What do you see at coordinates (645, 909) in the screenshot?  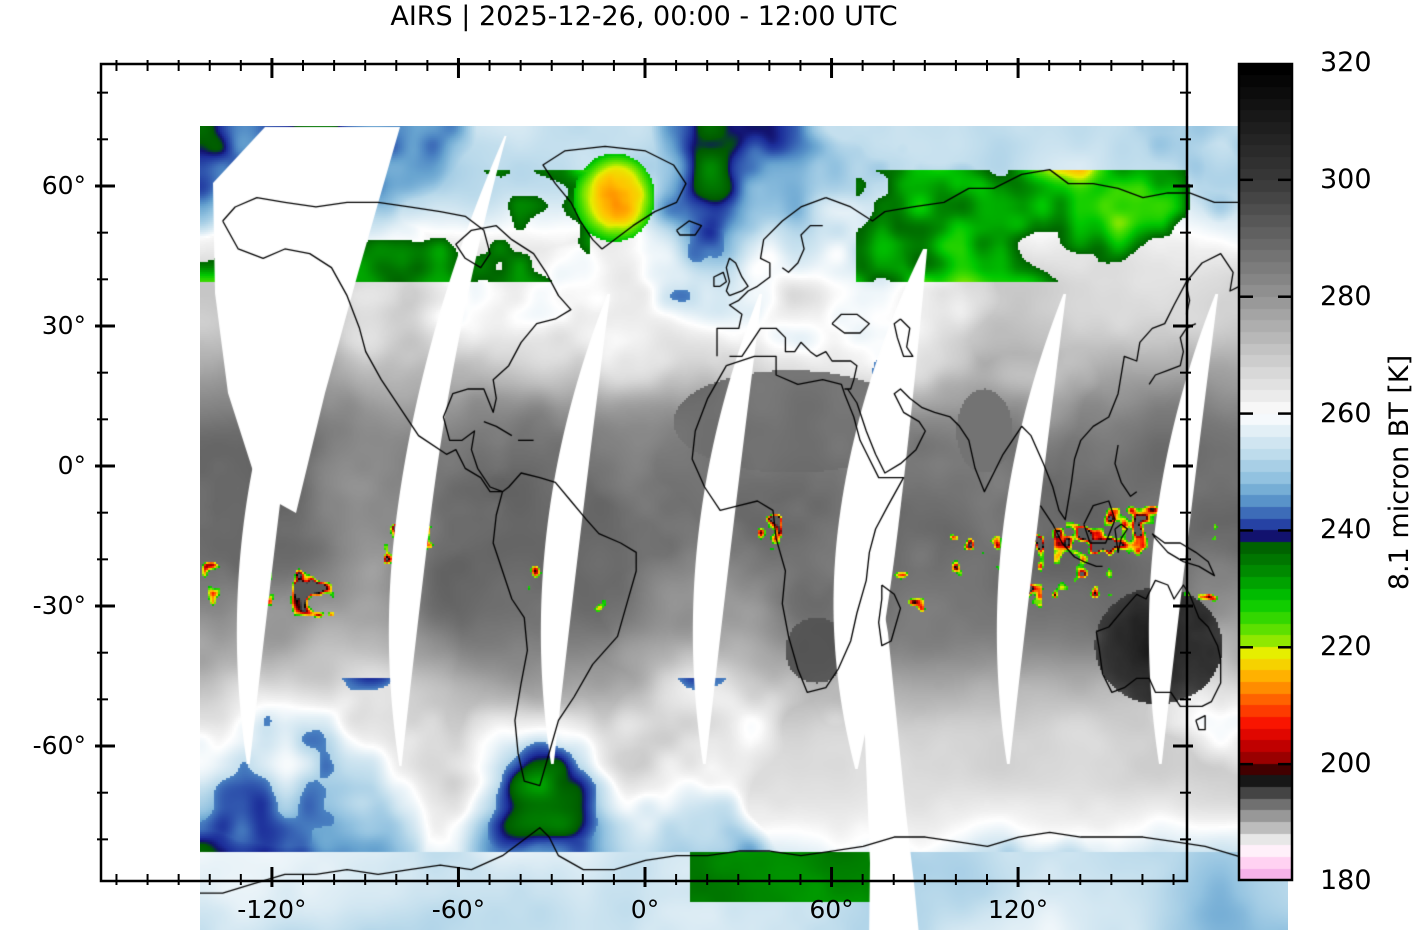 I see `x-tick-label: 0°` at bounding box center [645, 909].